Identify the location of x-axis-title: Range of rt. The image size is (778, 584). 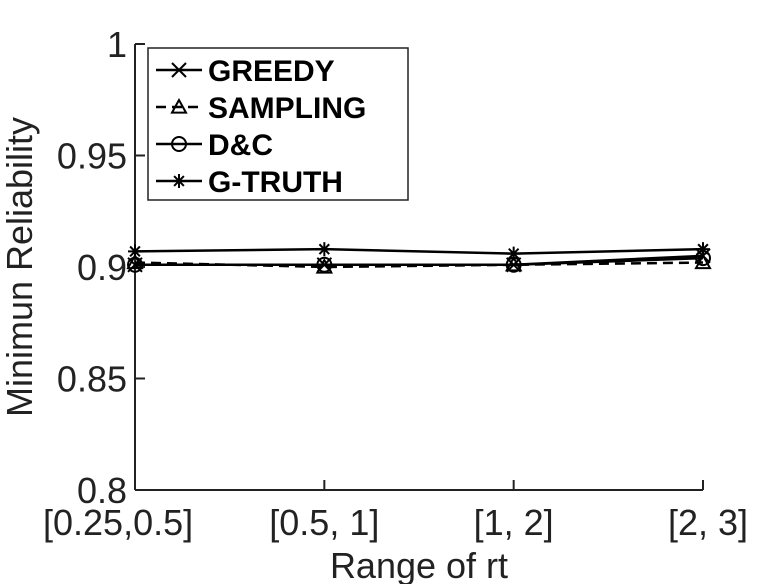
(419, 564).